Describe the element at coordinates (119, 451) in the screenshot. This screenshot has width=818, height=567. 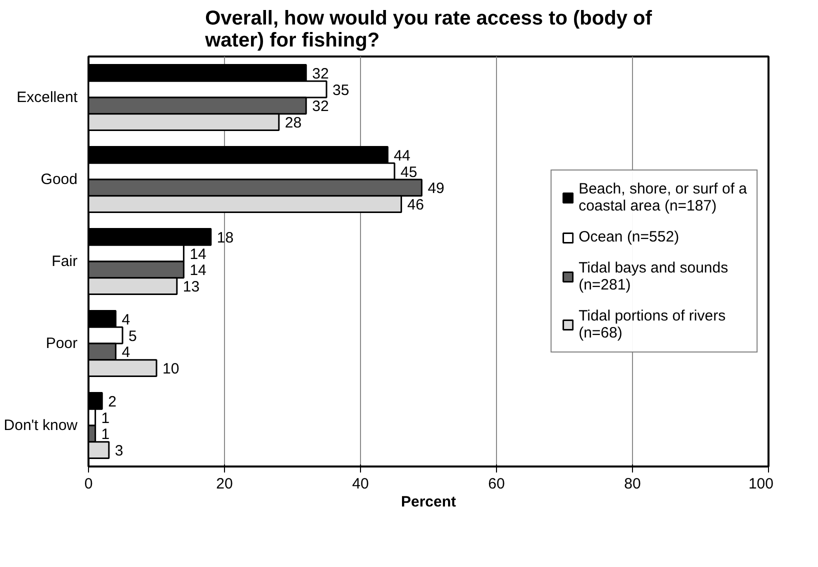
I see `data-label: 3` at that location.